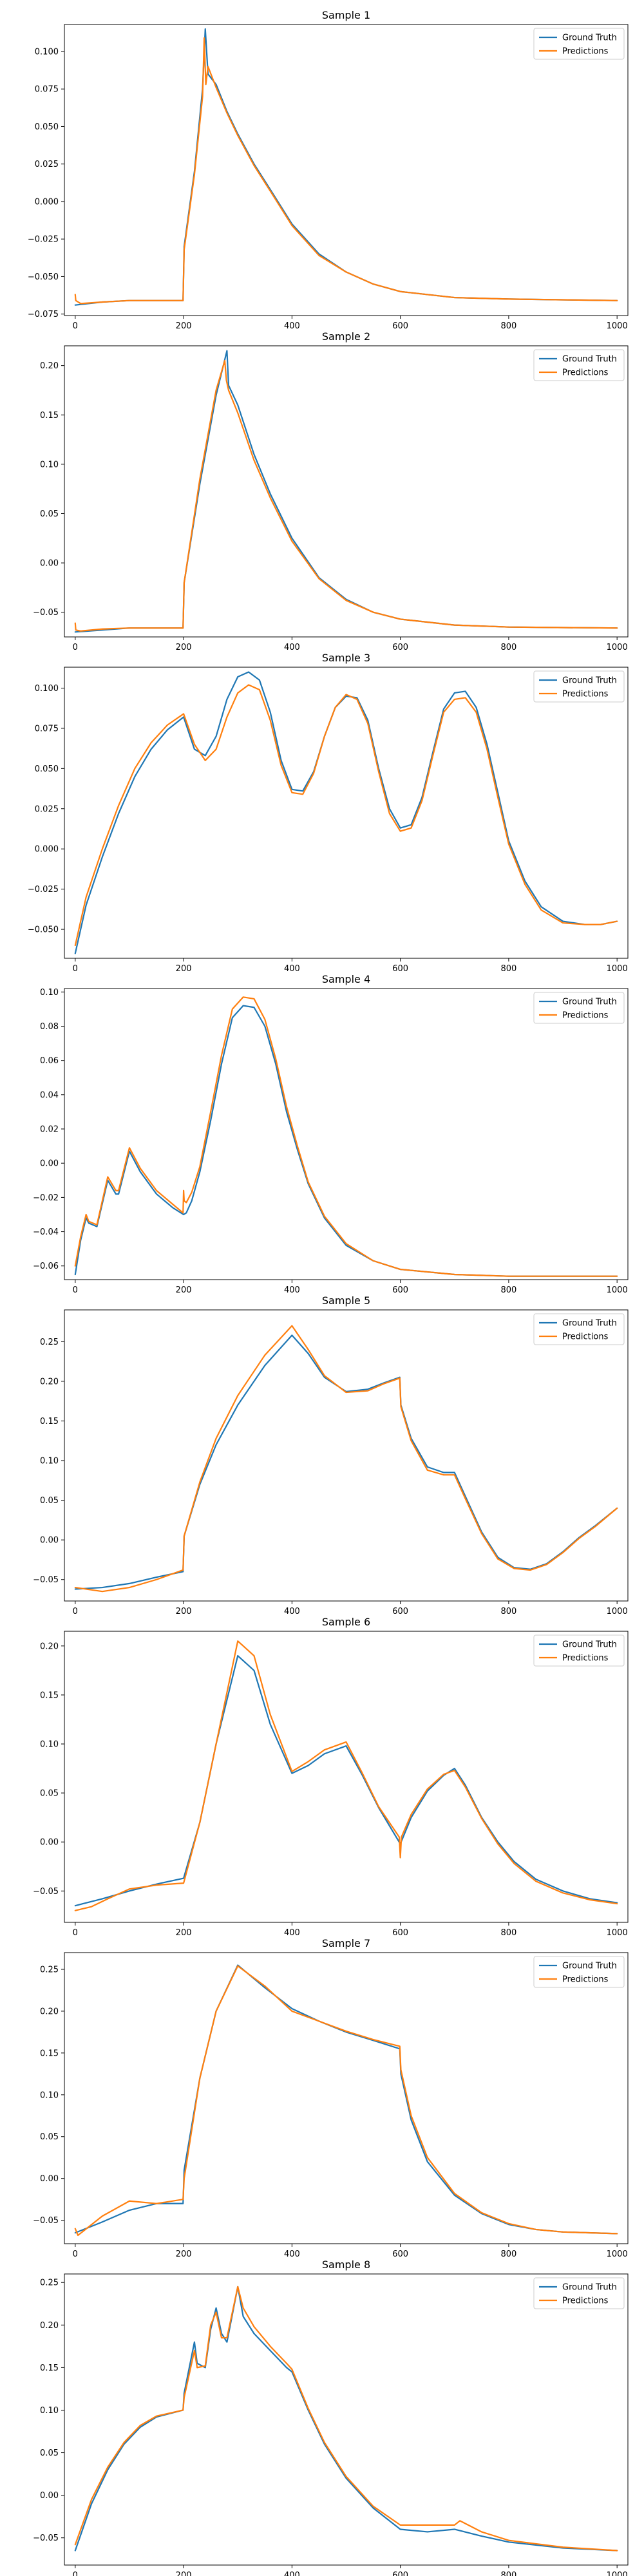 Image resolution: width=644 pixels, height=2576 pixels. I want to click on y-tick-label: 0.100, so click(47, 689).